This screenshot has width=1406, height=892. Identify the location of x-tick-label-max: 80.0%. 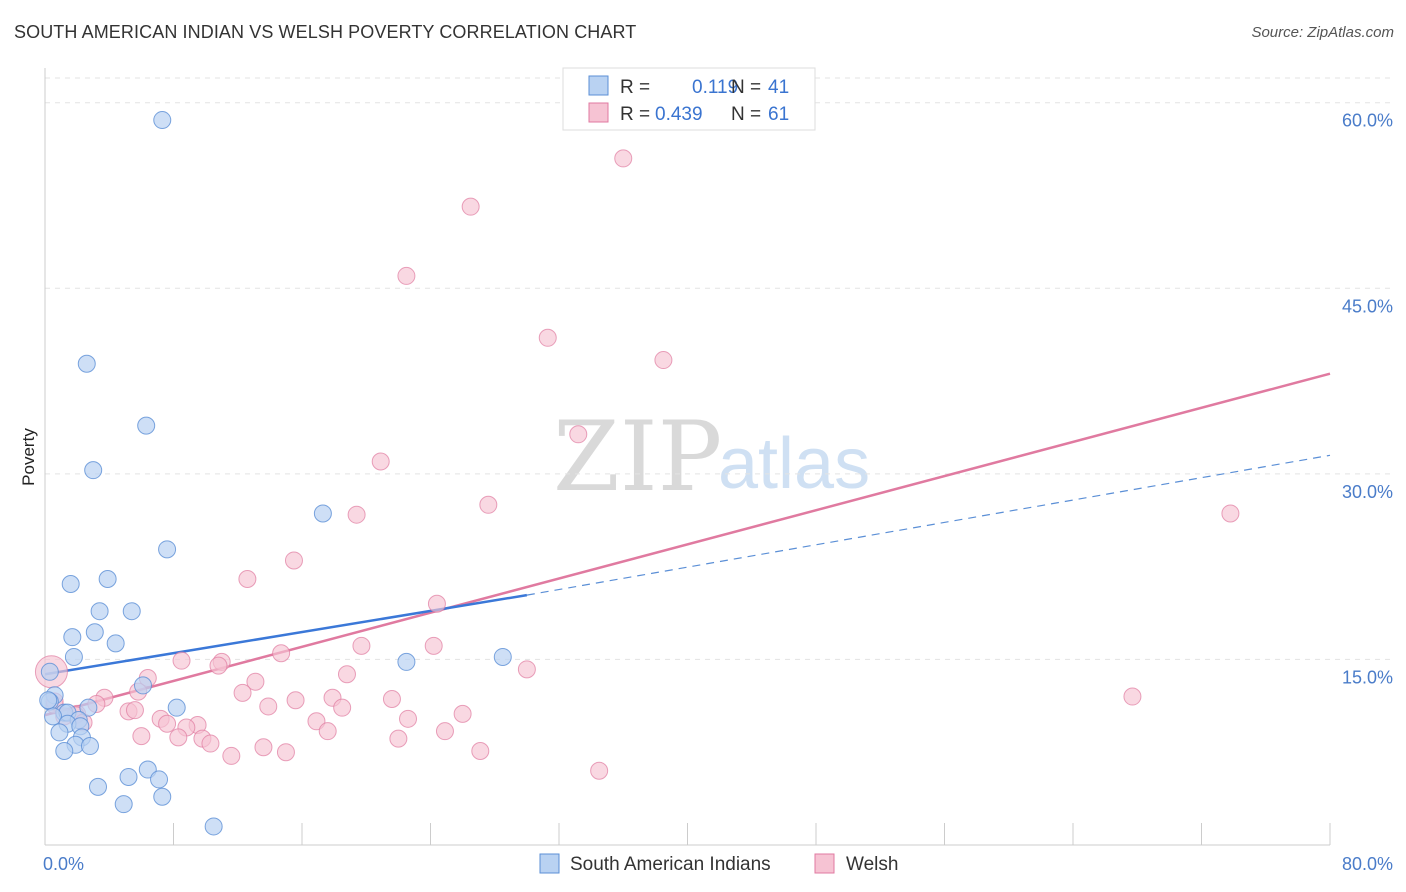
(1367, 864).